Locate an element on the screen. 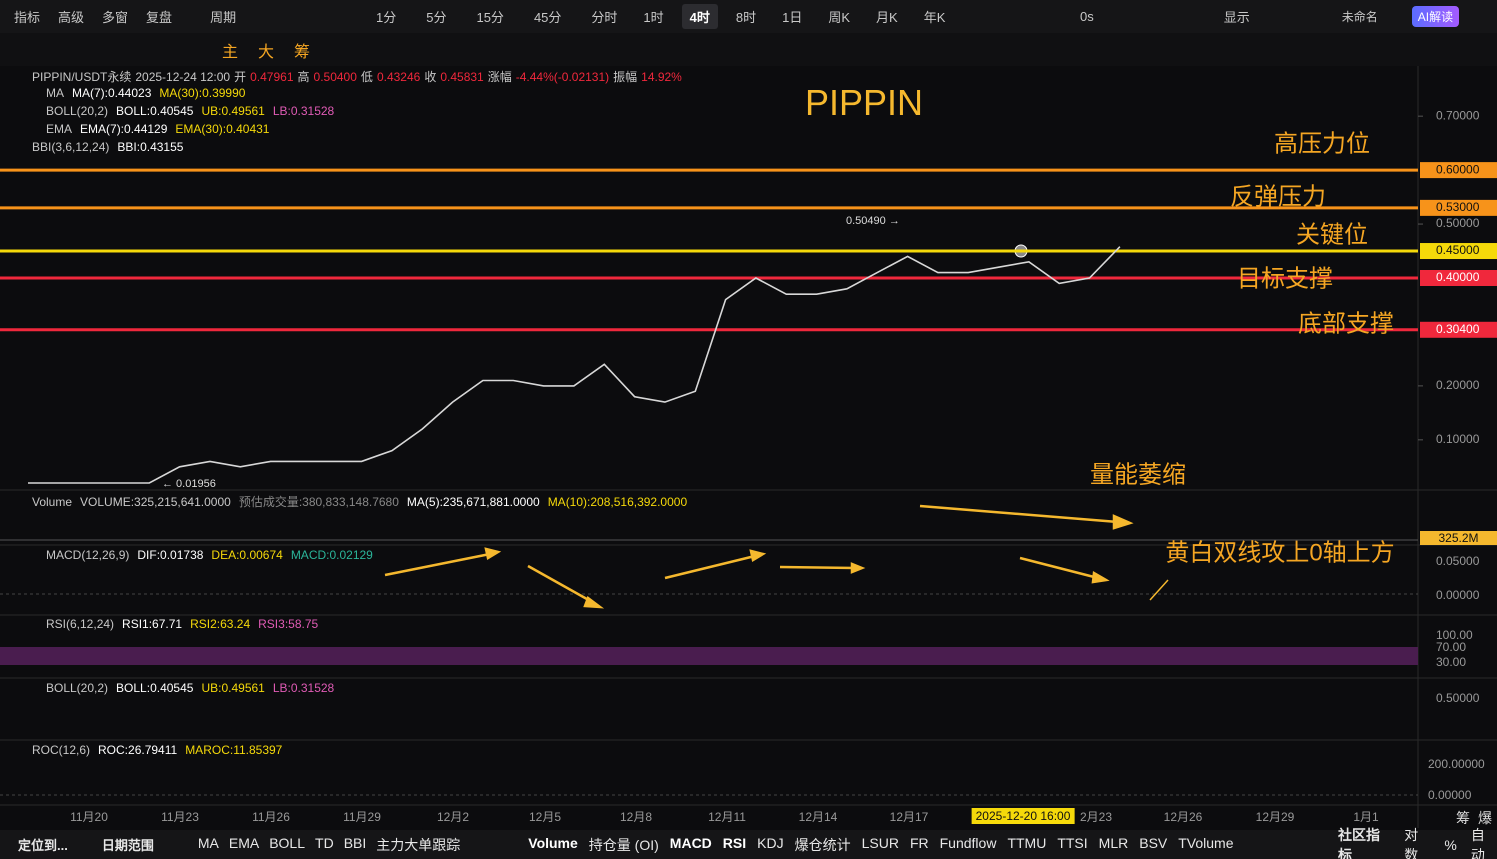  sub-indicator: 爆仓统计 is located at coordinates (822, 844).